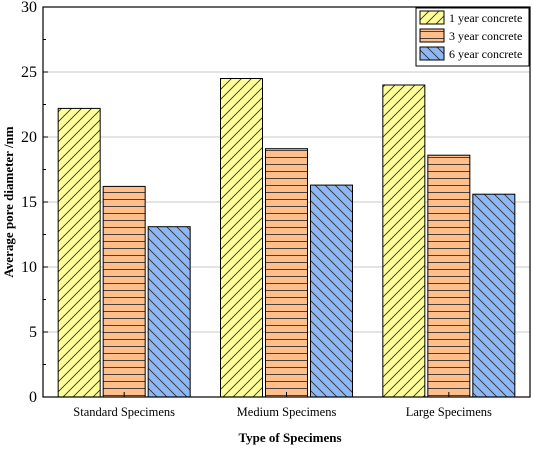  Describe the element at coordinates (449, 412) in the screenshot. I see `x-tick-label: Large Specimens` at that location.